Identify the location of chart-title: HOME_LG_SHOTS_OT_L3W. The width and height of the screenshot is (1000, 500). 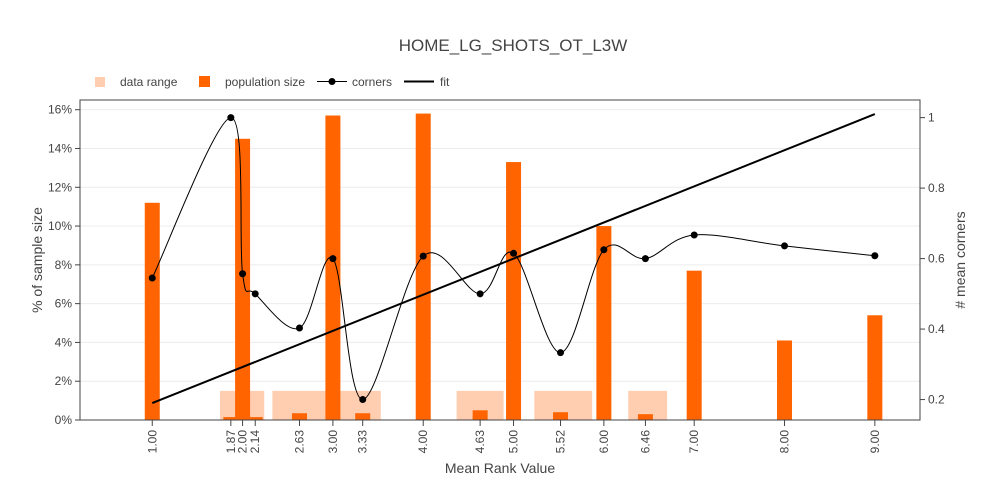
(513, 45).